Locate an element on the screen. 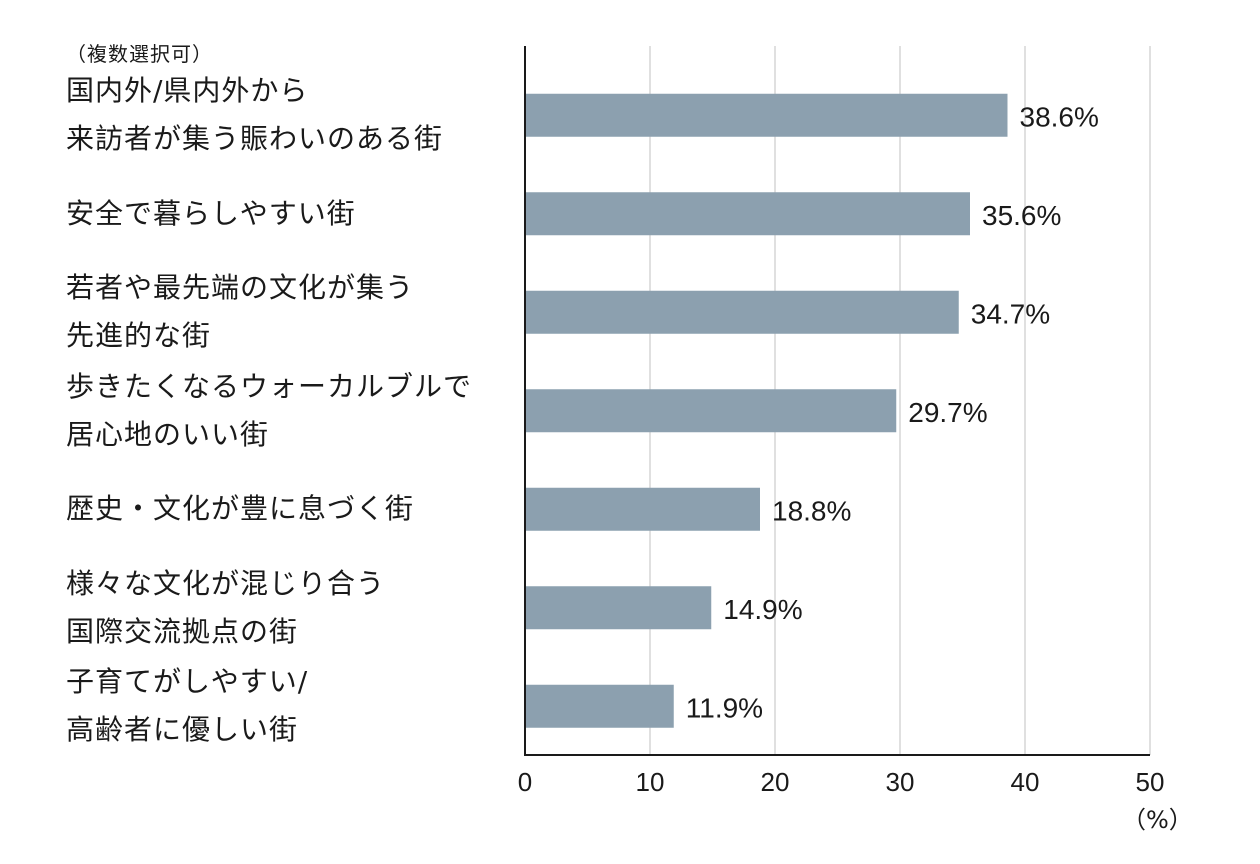  bar-value-label-3: 29.7% is located at coordinates (947, 412).